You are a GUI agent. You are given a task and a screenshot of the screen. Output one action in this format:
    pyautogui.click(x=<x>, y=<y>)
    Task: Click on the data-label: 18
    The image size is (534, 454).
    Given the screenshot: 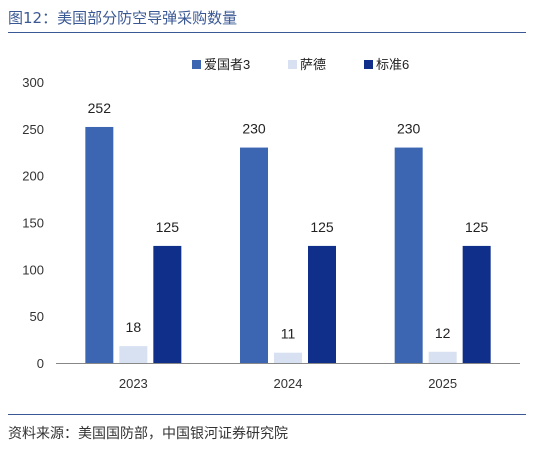 What is the action you would take?
    pyautogui.click(x=134, y=327)
    